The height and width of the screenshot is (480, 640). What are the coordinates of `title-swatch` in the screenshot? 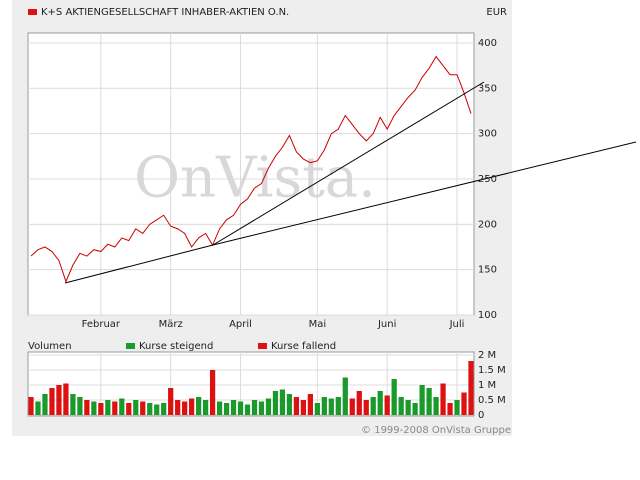 It's located at (32, 12).